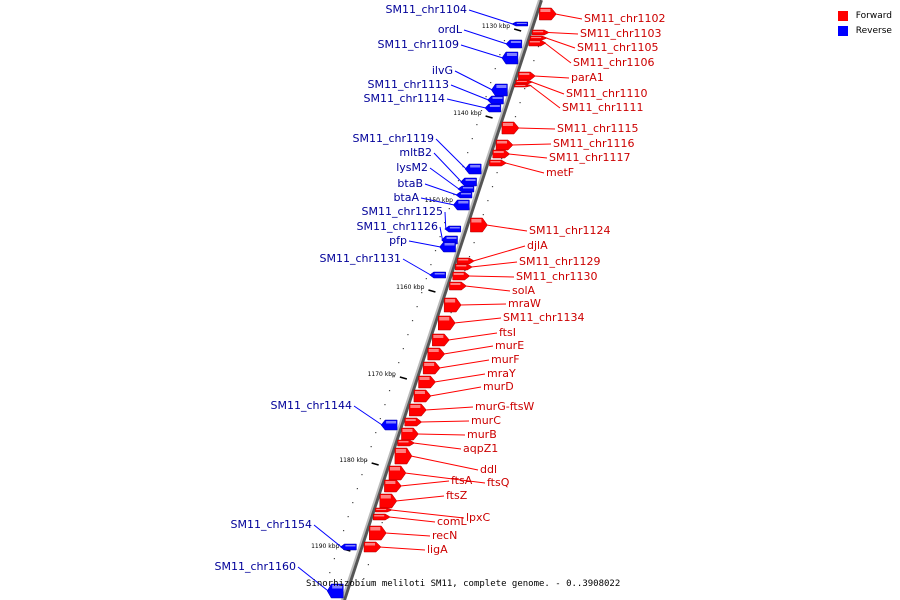 The height and width of the screenshot is (600, 900). Describe the element at coordinates (618, 47) in the screenshot. I see `forward-gene-label: SM11_chr1105` at that location.